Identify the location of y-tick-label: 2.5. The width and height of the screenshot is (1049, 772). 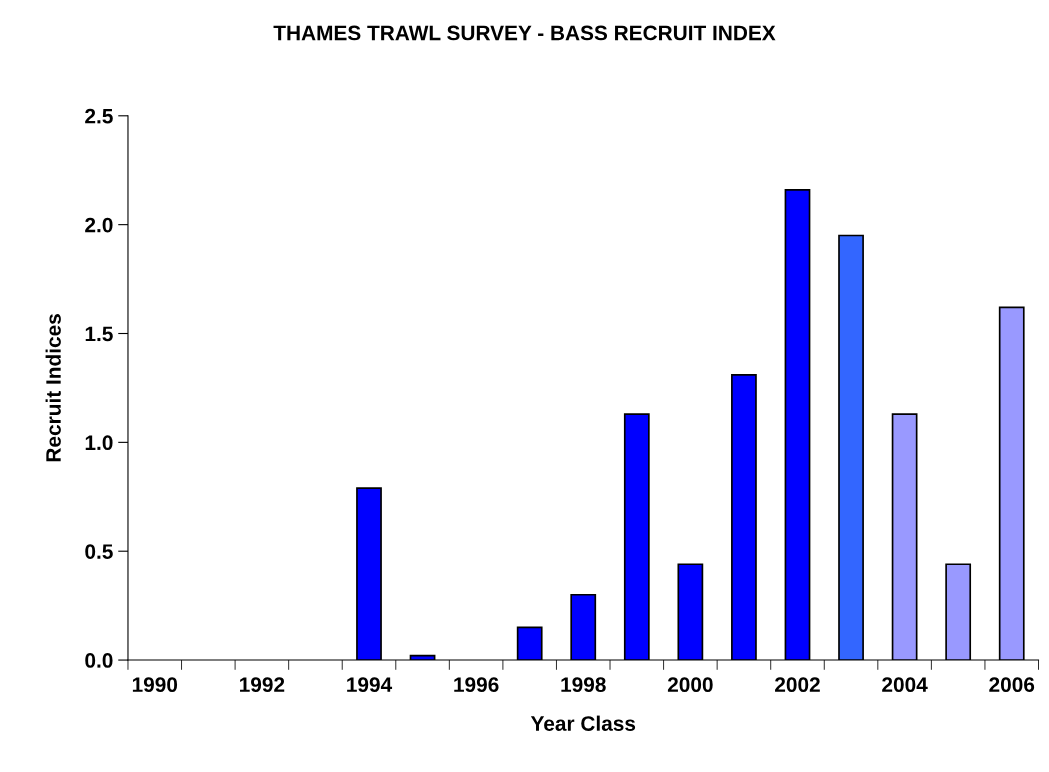
(99, 116).